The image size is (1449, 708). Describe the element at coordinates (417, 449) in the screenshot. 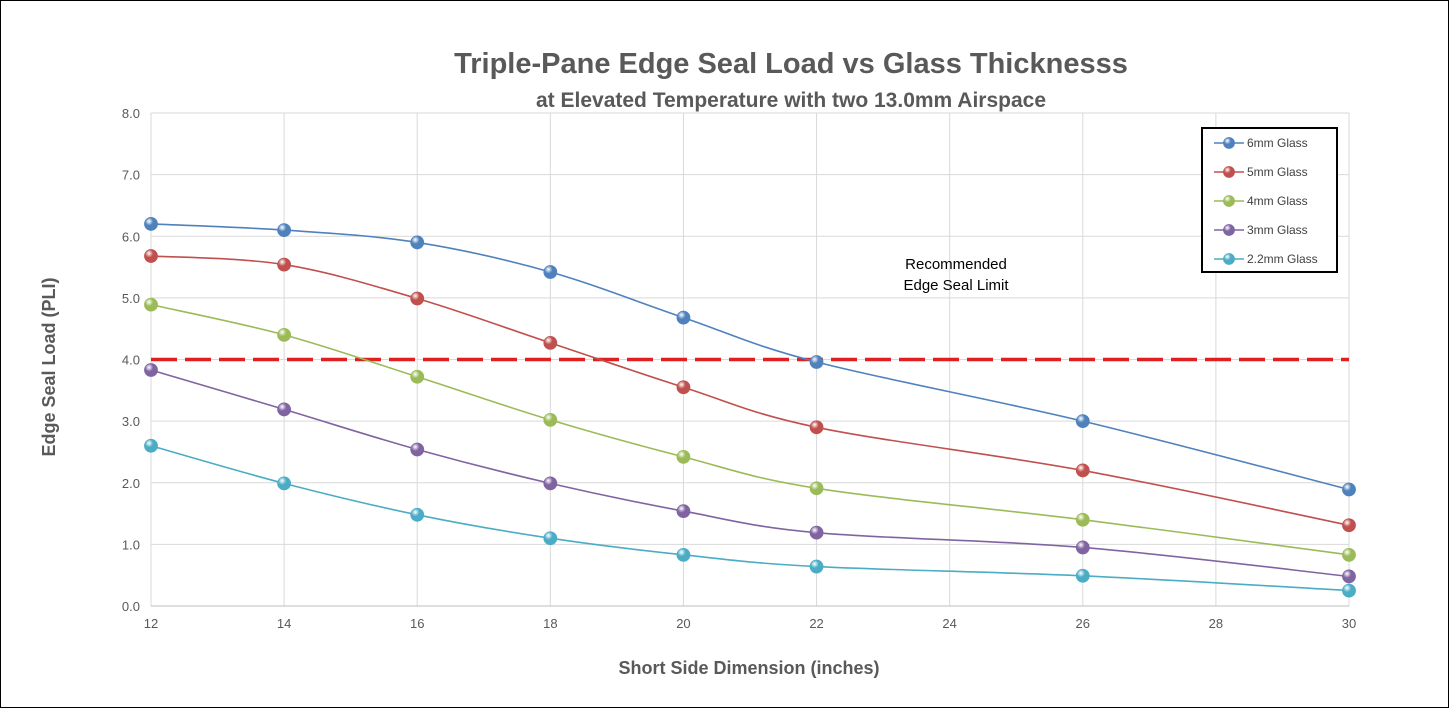

I see `data-point-3mm-glass-x16` at that location.